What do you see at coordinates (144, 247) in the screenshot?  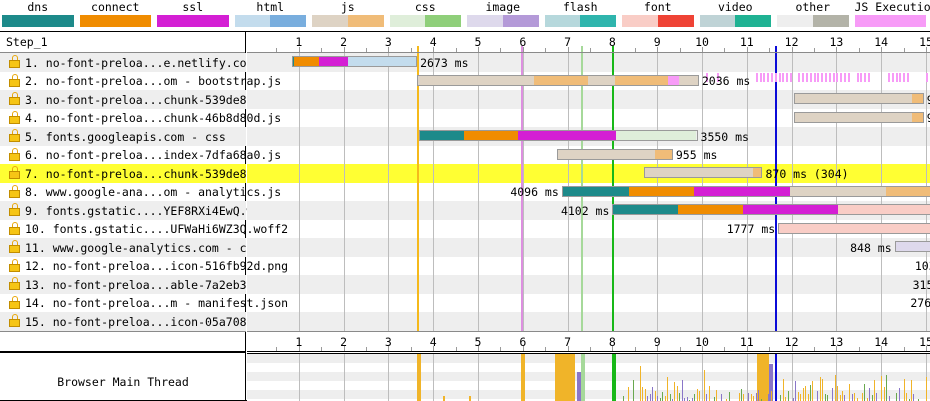 I see `request-label-row: 11. www.google-analytics.com - collect` at bounding box center [144, 247].